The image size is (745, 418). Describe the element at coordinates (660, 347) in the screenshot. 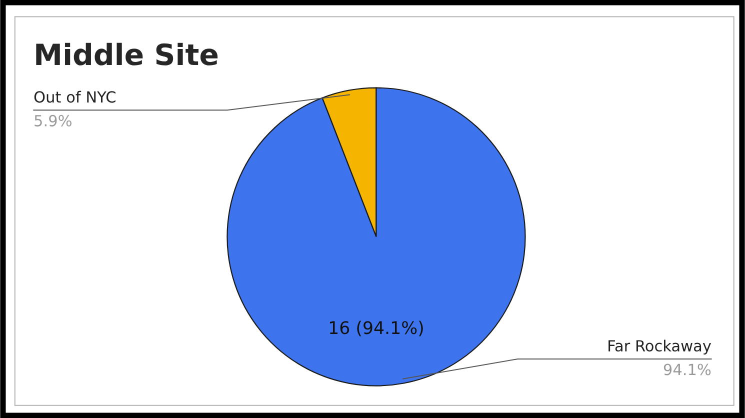

I see `slice-label: Far Rockaway` at that location.